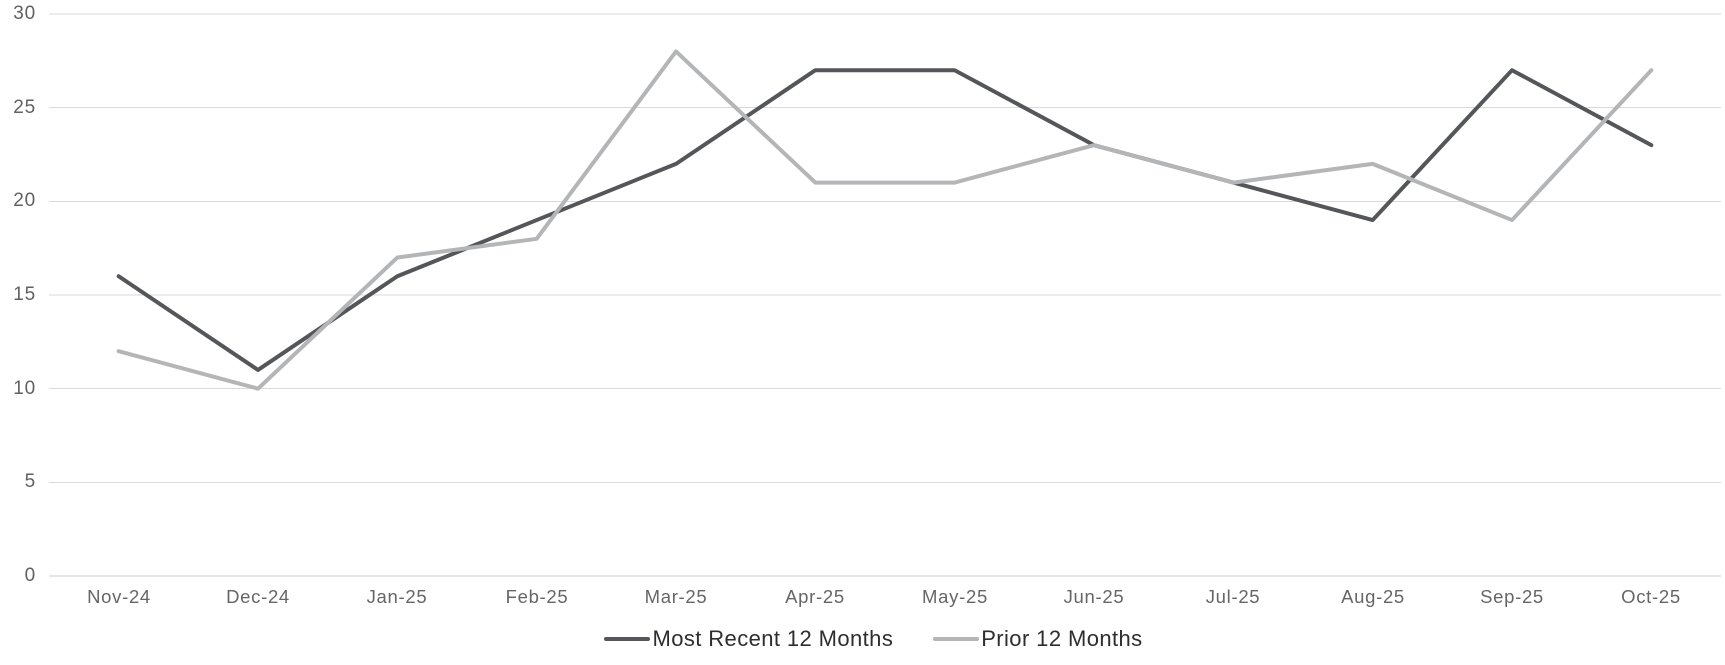  I want to click on x-axis-category-label: Oct-25, so click(1651, 596).